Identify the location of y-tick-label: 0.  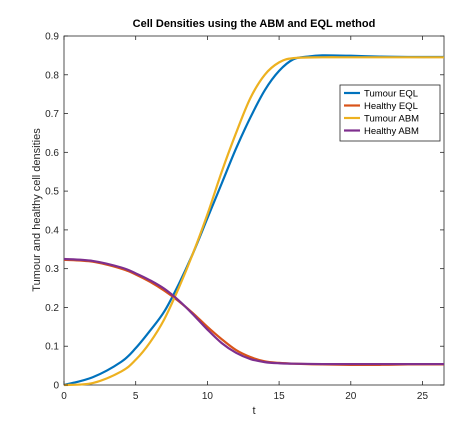
(56, 386).